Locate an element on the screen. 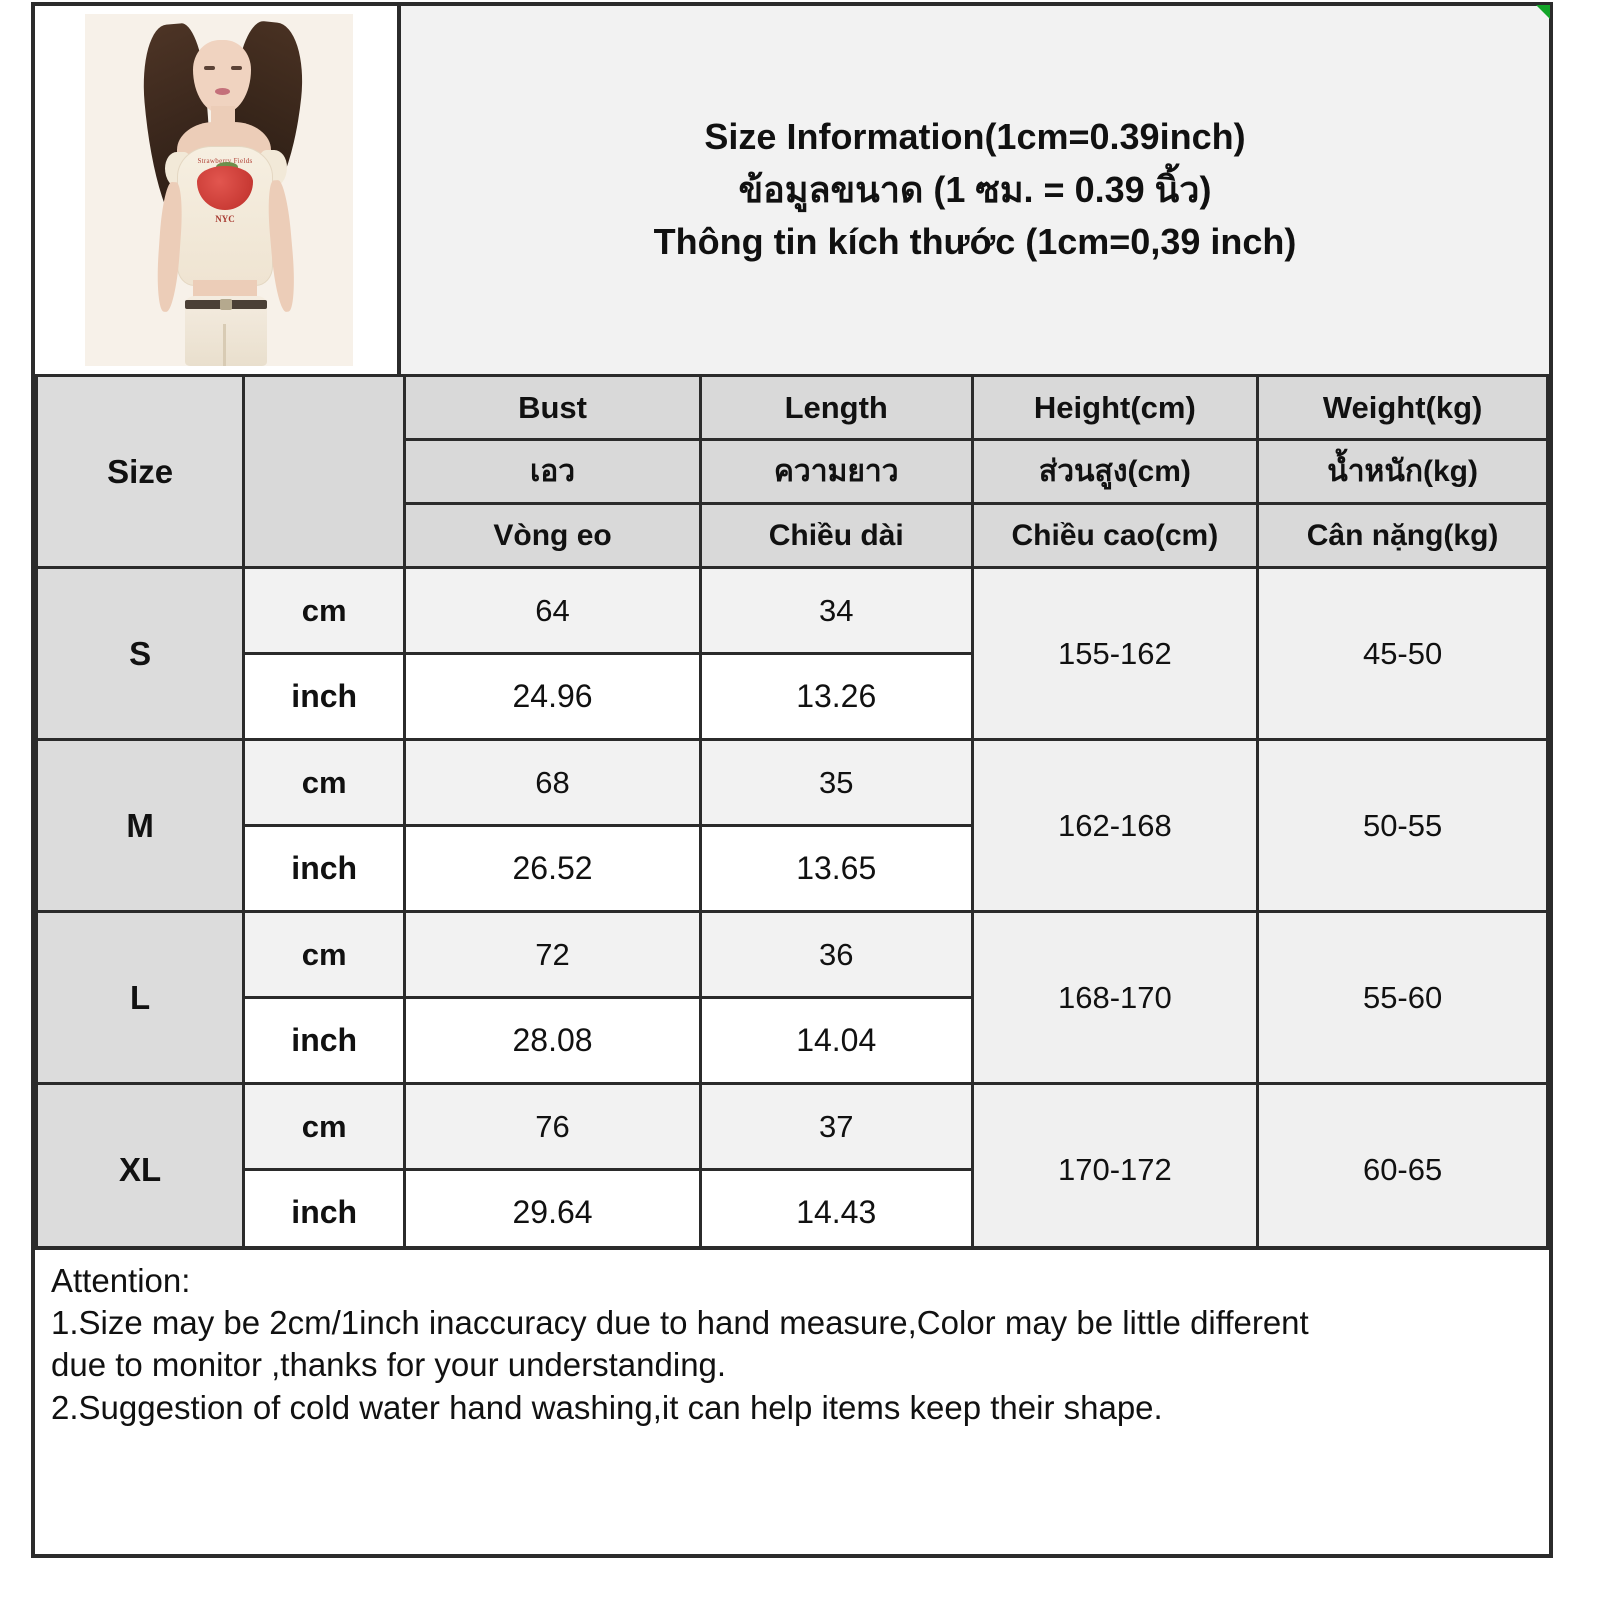 The width and height of the screenshot is (1600, 1600). unit-cm-m: cm is located at coordinates (324, 782).